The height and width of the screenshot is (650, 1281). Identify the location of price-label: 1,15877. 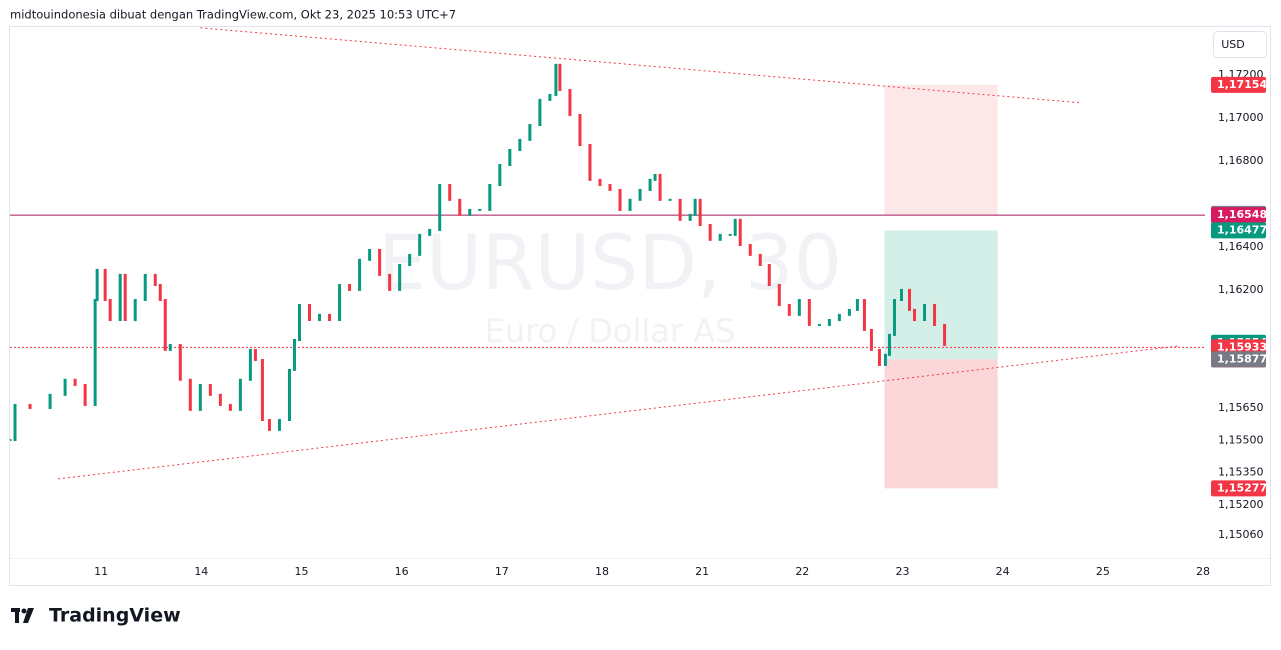
(1242, 358).